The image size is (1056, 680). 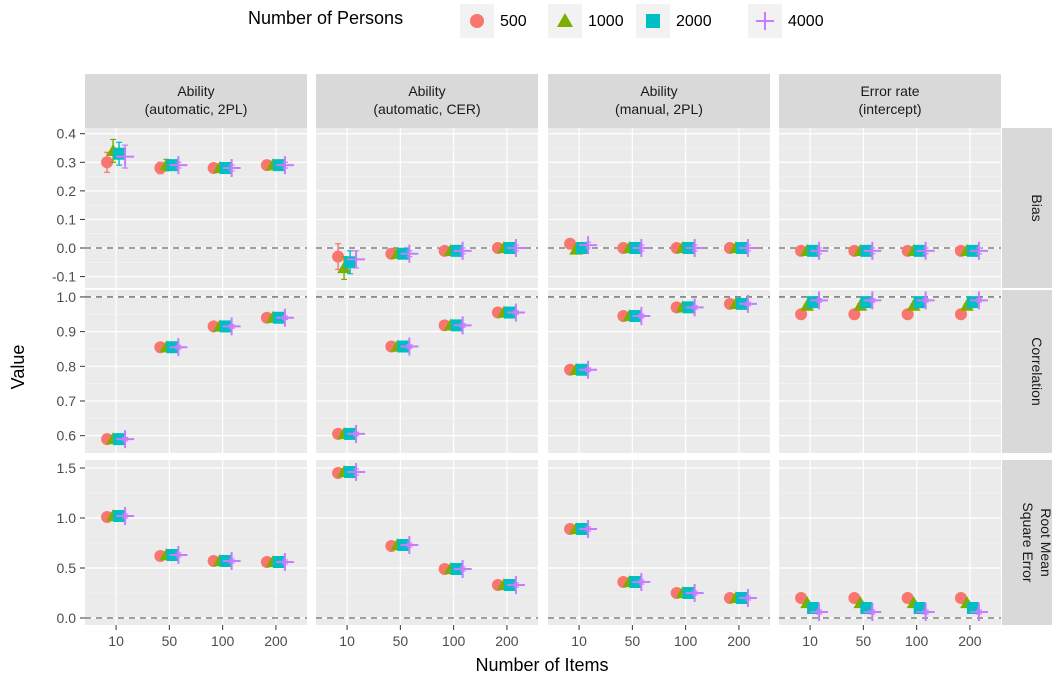 I want to click on panel-correlation-ability-automatic-cer, so click(x=427, y=371).